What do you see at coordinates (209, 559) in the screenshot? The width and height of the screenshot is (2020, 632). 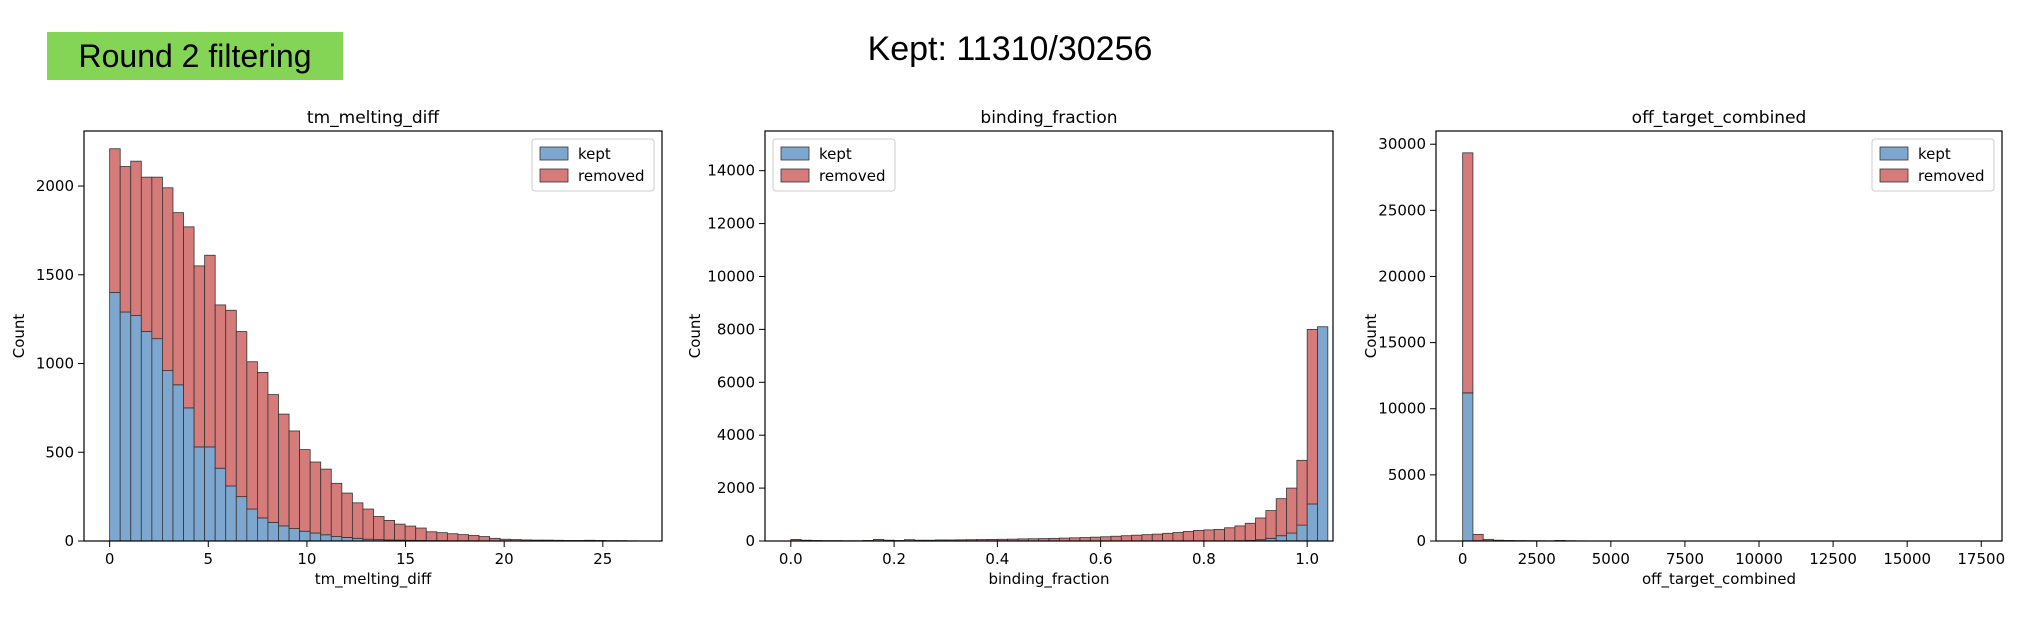 I see `x-tick-label: 5` at bounding box center [209, 559].